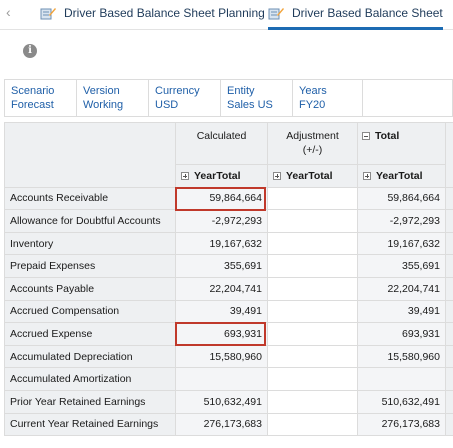 The image size is (453, 448). I want to click on cell-total: 510,632,491, so click(401, 401).